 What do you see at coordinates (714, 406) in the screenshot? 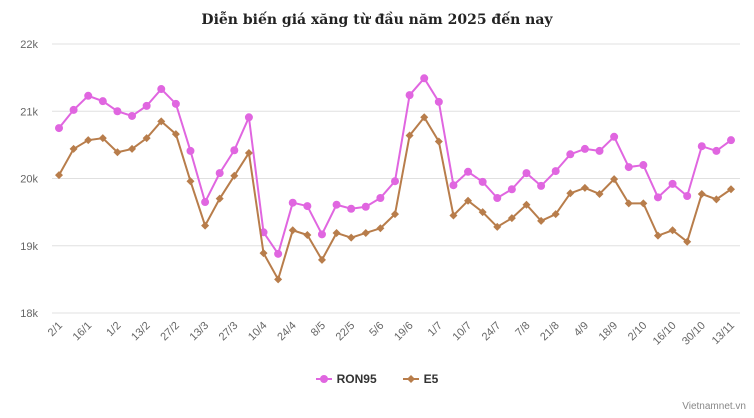
I see `source-credit: Vietnamnet.vn` at bounding box center [714, 406].